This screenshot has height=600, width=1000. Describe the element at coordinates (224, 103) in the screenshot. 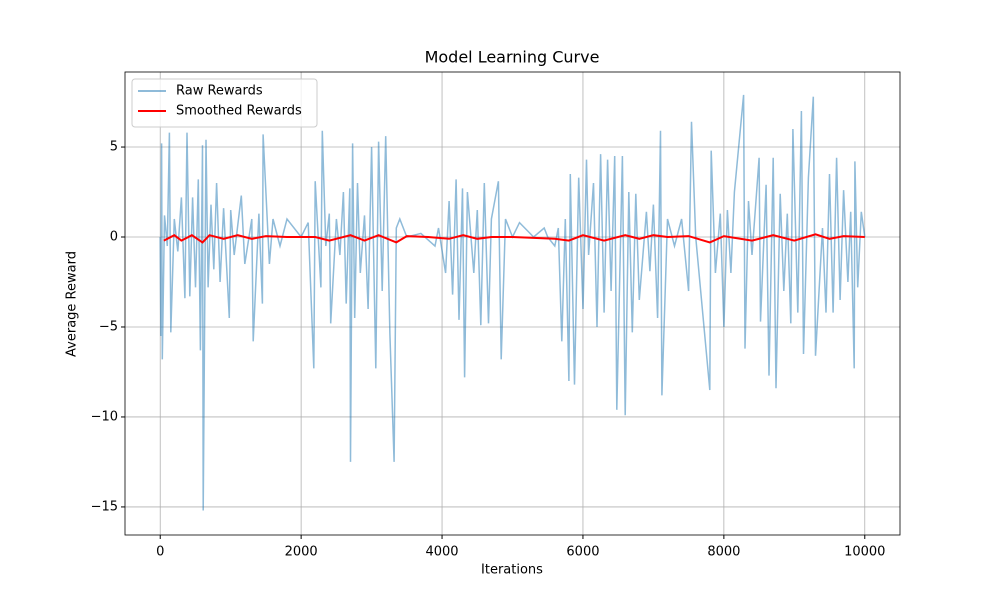

I see `legend-box` at that location.